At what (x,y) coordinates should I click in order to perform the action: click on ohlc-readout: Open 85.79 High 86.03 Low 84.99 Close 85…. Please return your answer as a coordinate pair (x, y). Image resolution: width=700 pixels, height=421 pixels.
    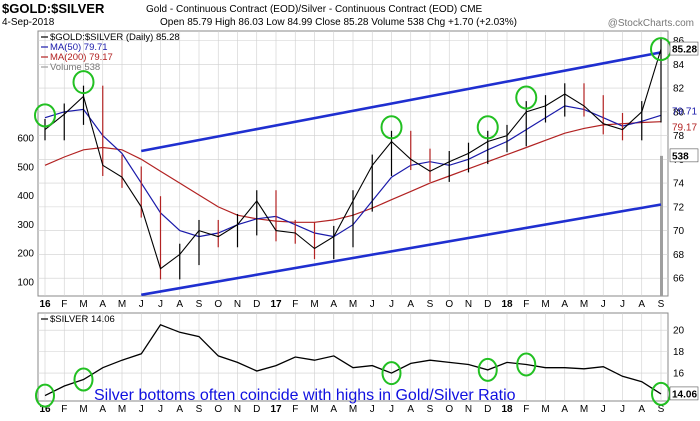
    Looking at the image, I should click on (338, 22).